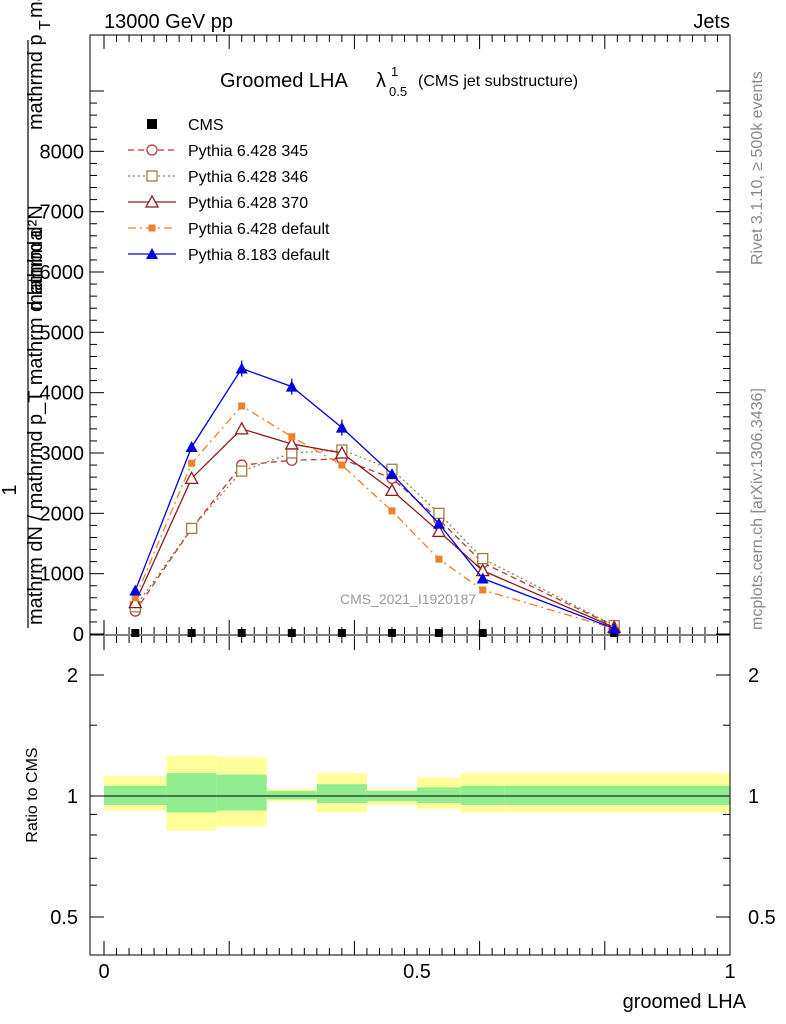 This screenshot has width=786, height=1024. What do you see at coordinates (206, 125) in the screenshot?
I see `legend-label: CMS` at bounding box center [206, 125].